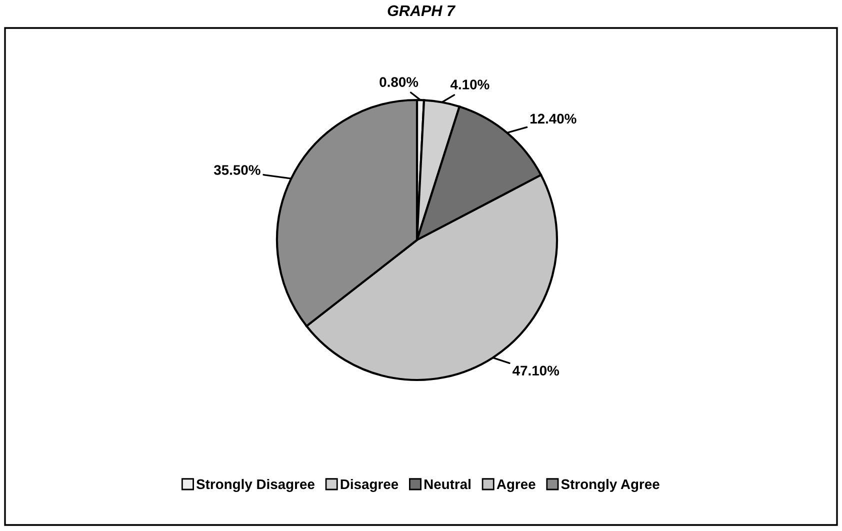  What do you see at coordinates (536, 371) in the screenshot?
I see `data-label: 47.10%` at bounding box center [536, 371].